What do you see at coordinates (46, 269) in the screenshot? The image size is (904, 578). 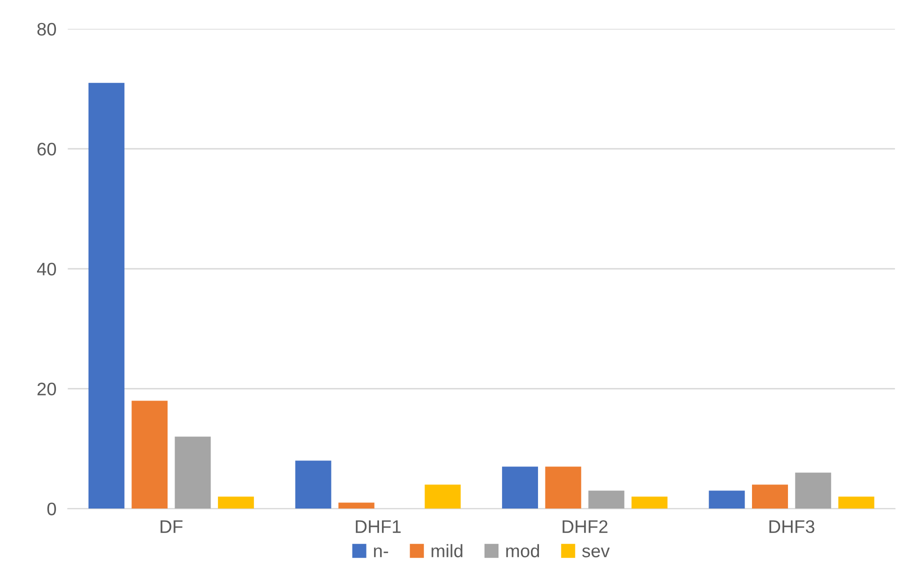 I see `y-tick-label: 40` at bounding box center [46, 269].